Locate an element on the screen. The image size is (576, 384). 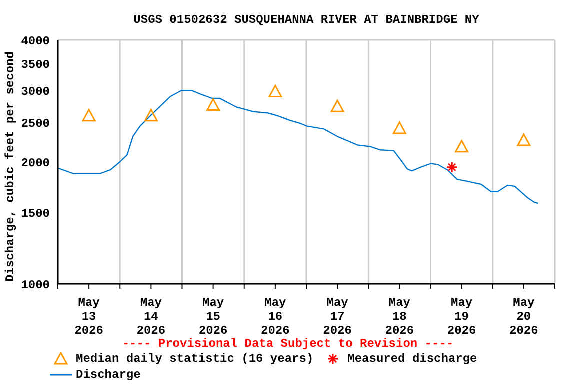
y-axis-title: Discharge, cubic feet per second is located at coordinates (10, 167).